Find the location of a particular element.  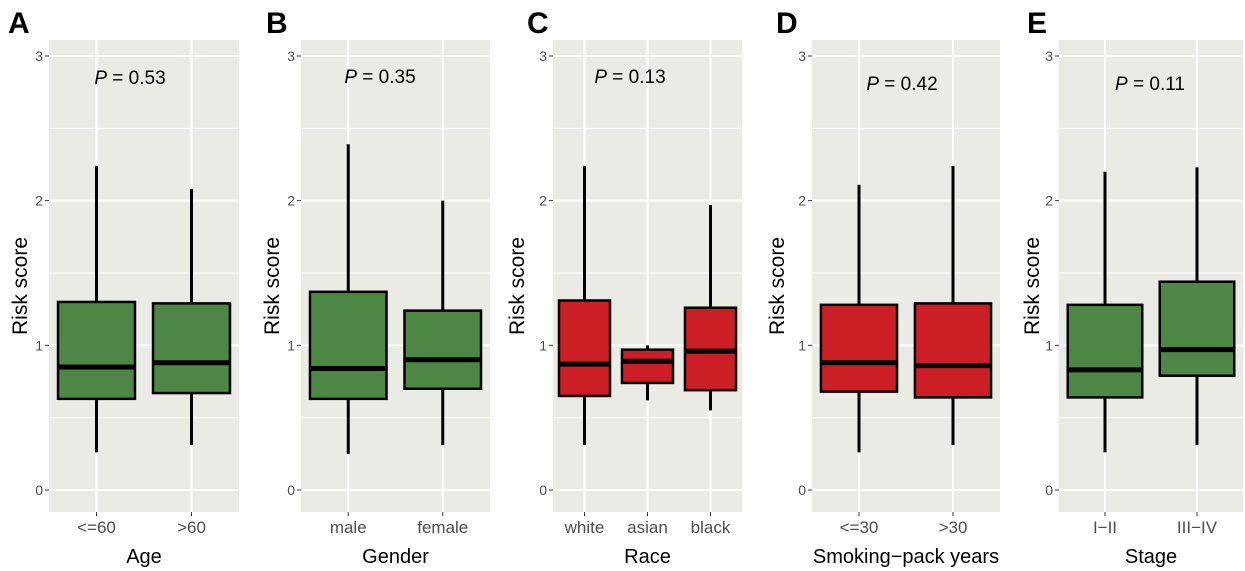

x-axis-label: Smoking−pack years is located at coordinates (906, 557).